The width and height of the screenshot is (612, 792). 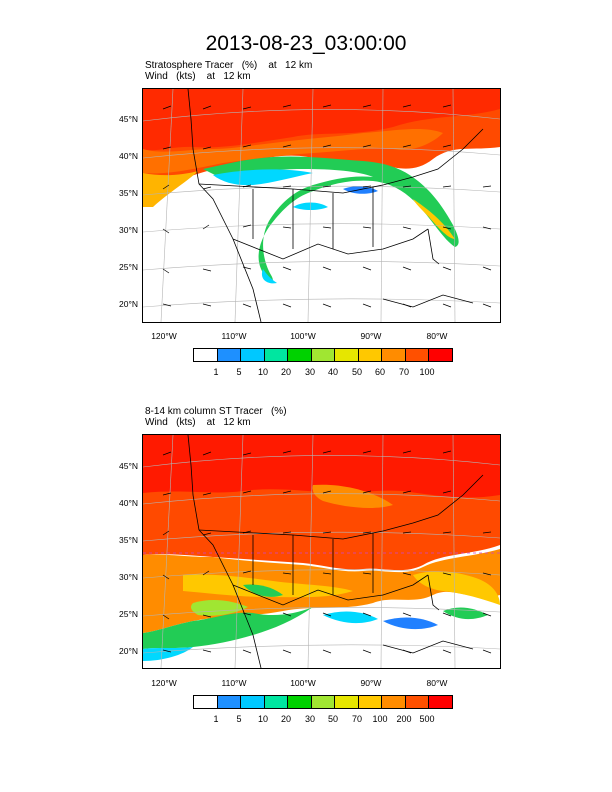 I want to click on panel1-lon-label: 80°W, so click(x=437, y=336).